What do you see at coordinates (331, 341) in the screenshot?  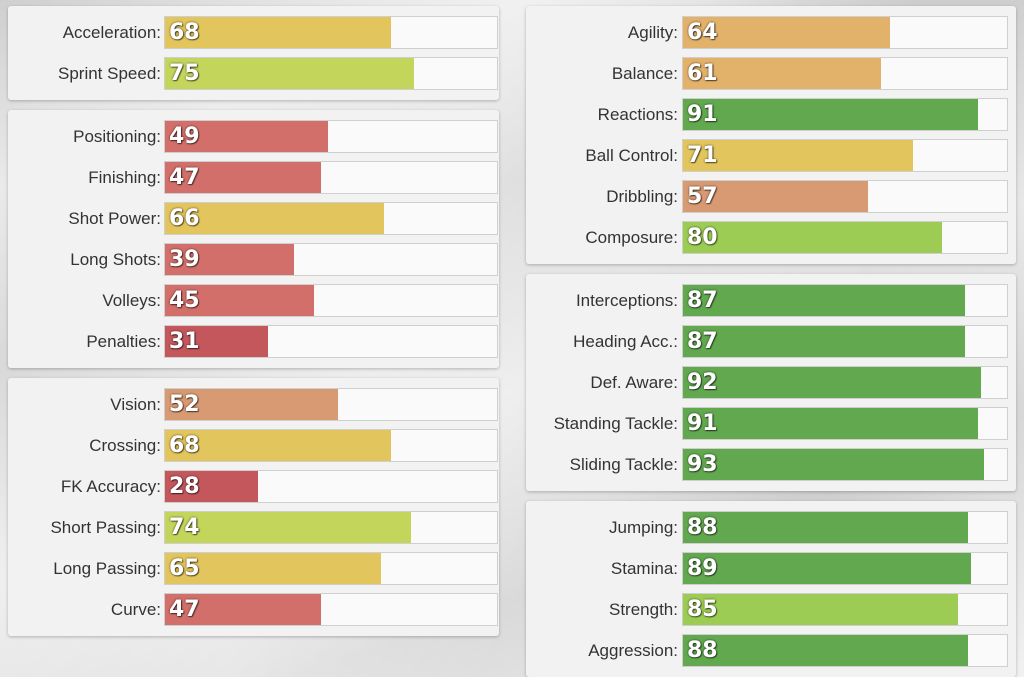 I see `stat-bar: 31` at bounding box center [331, 341].